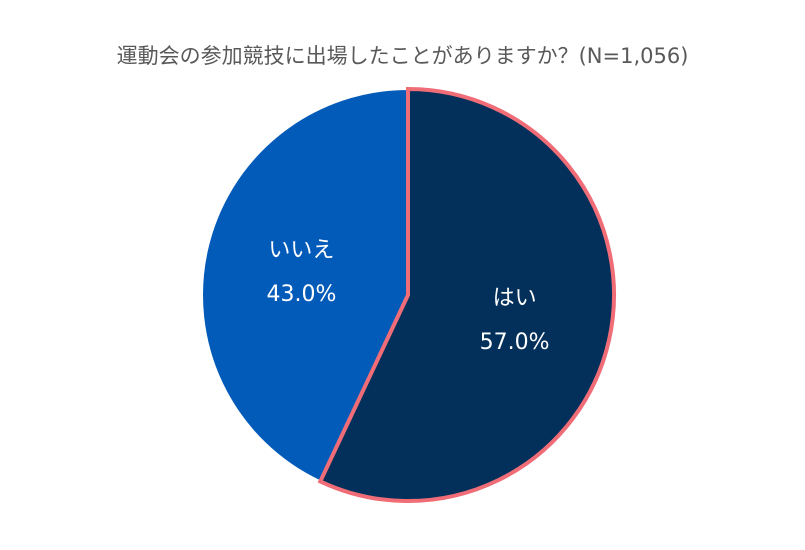 The image size is (805, 550). What do you see at coordinates (301, 294) in the screenshot?
I see `slice-percent-iie: 43.0%` at bounding box center [301, 294].